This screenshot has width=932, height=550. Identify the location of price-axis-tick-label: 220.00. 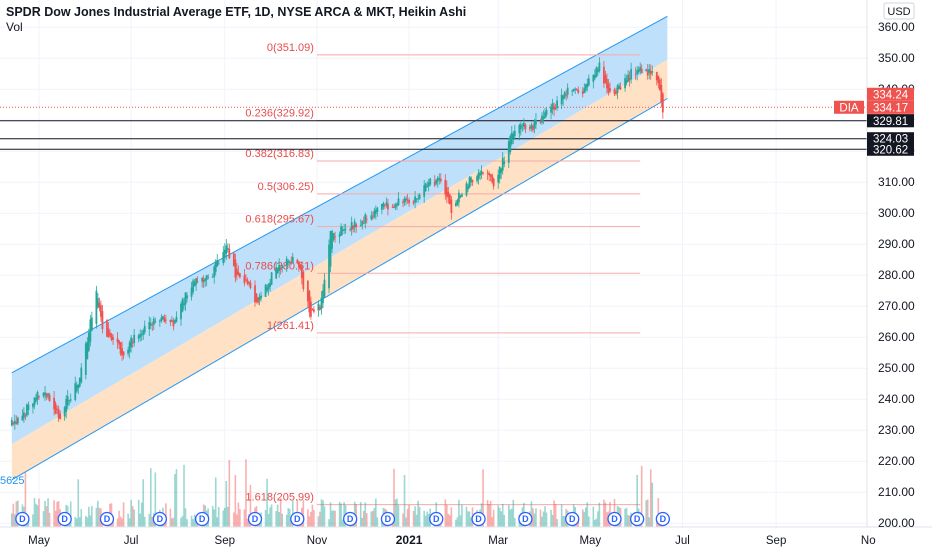
(896, 461).